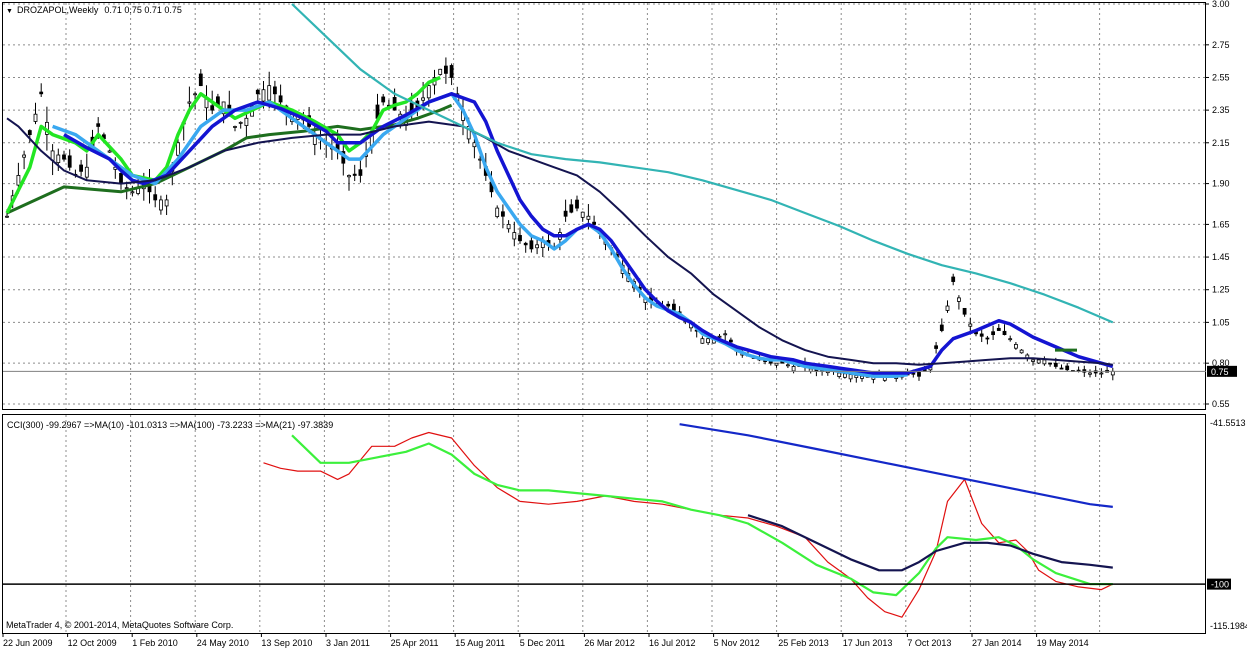 This screenshot has width=1247, height=651. Describe the element at coordinates (1221, 184) in the screenshot. I see `price-tick-label: 1.90` at that location.